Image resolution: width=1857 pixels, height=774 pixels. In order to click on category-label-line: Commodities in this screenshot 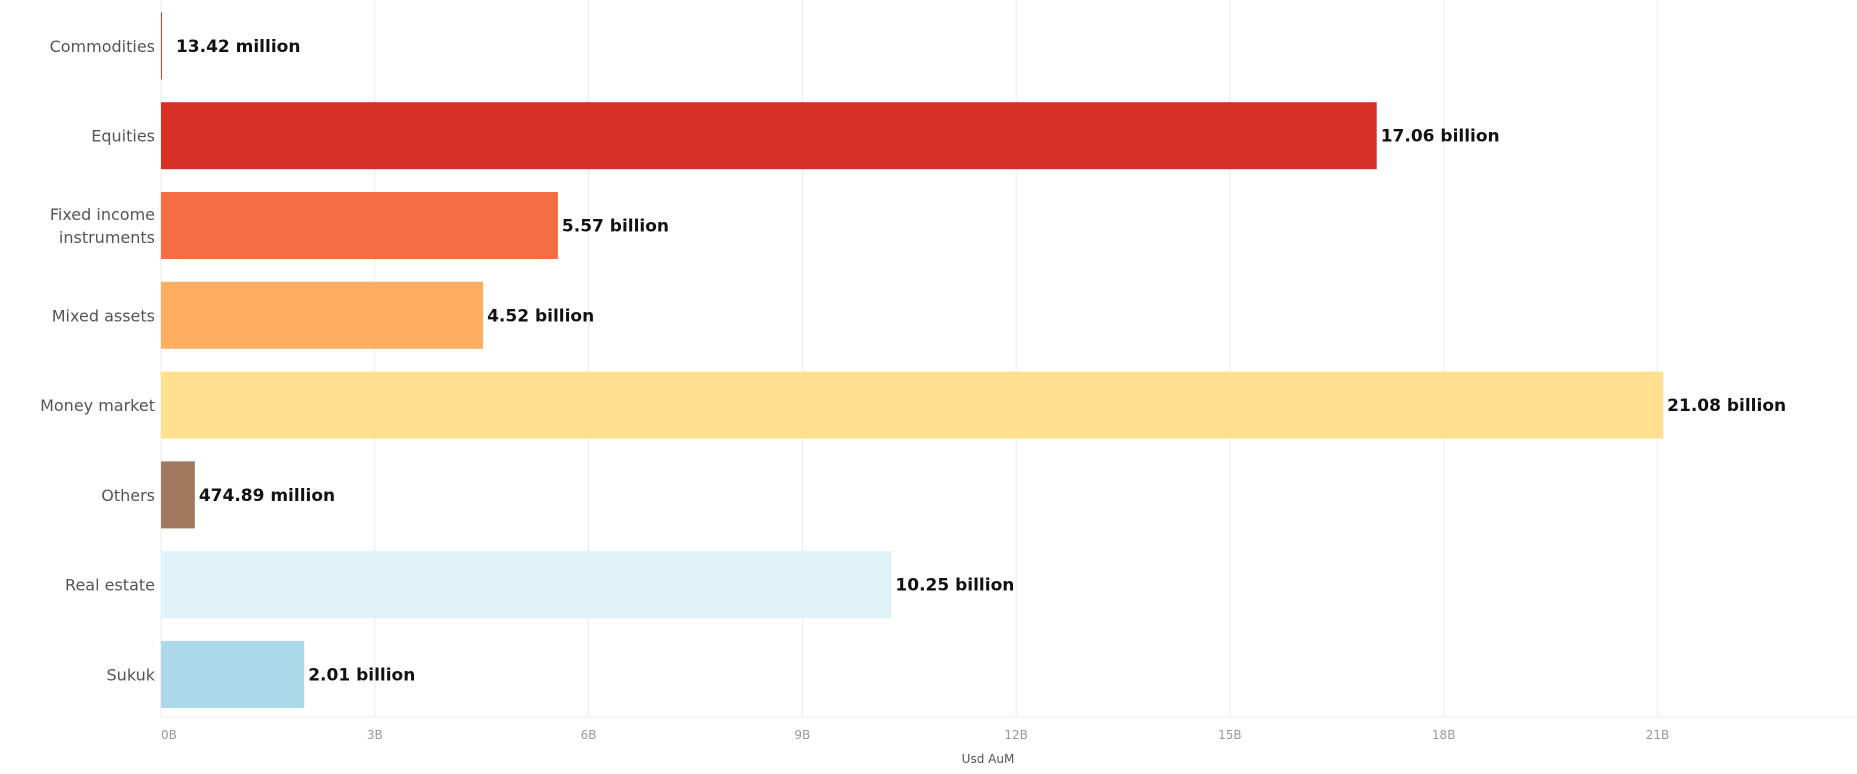, I will do `click(102, 46)`.